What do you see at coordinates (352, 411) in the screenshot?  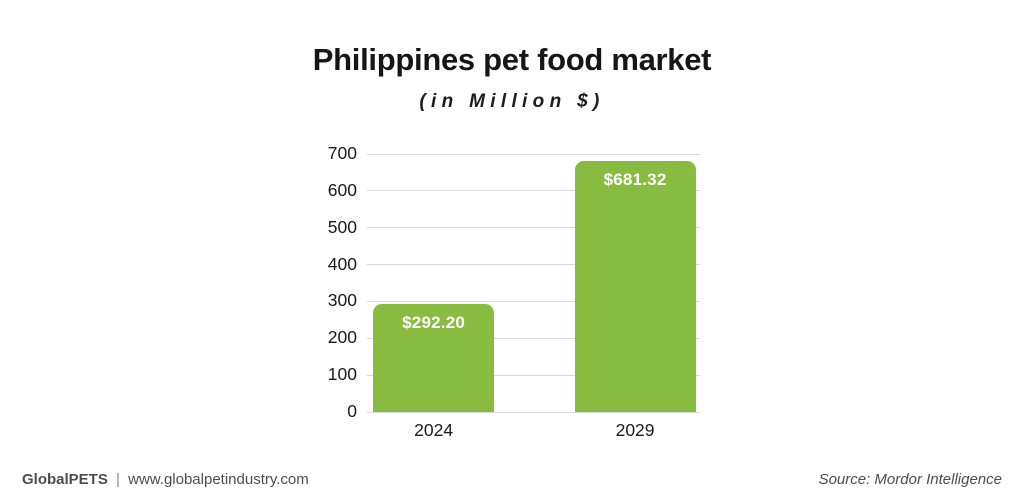 I see `y-axis-tick-label: 0` at bounding box center [352, 411].